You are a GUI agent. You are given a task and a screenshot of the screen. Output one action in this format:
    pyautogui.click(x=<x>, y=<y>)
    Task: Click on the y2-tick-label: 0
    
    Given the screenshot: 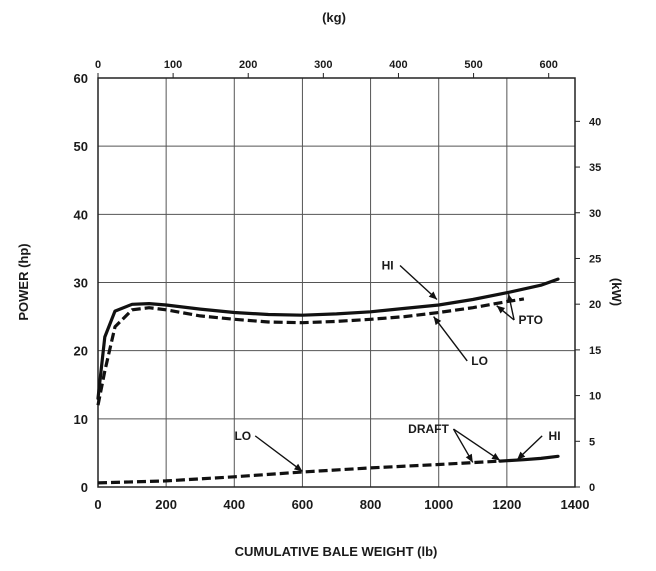 What is the action you would take?
    pyautogui.click(x=592, y=488)
    